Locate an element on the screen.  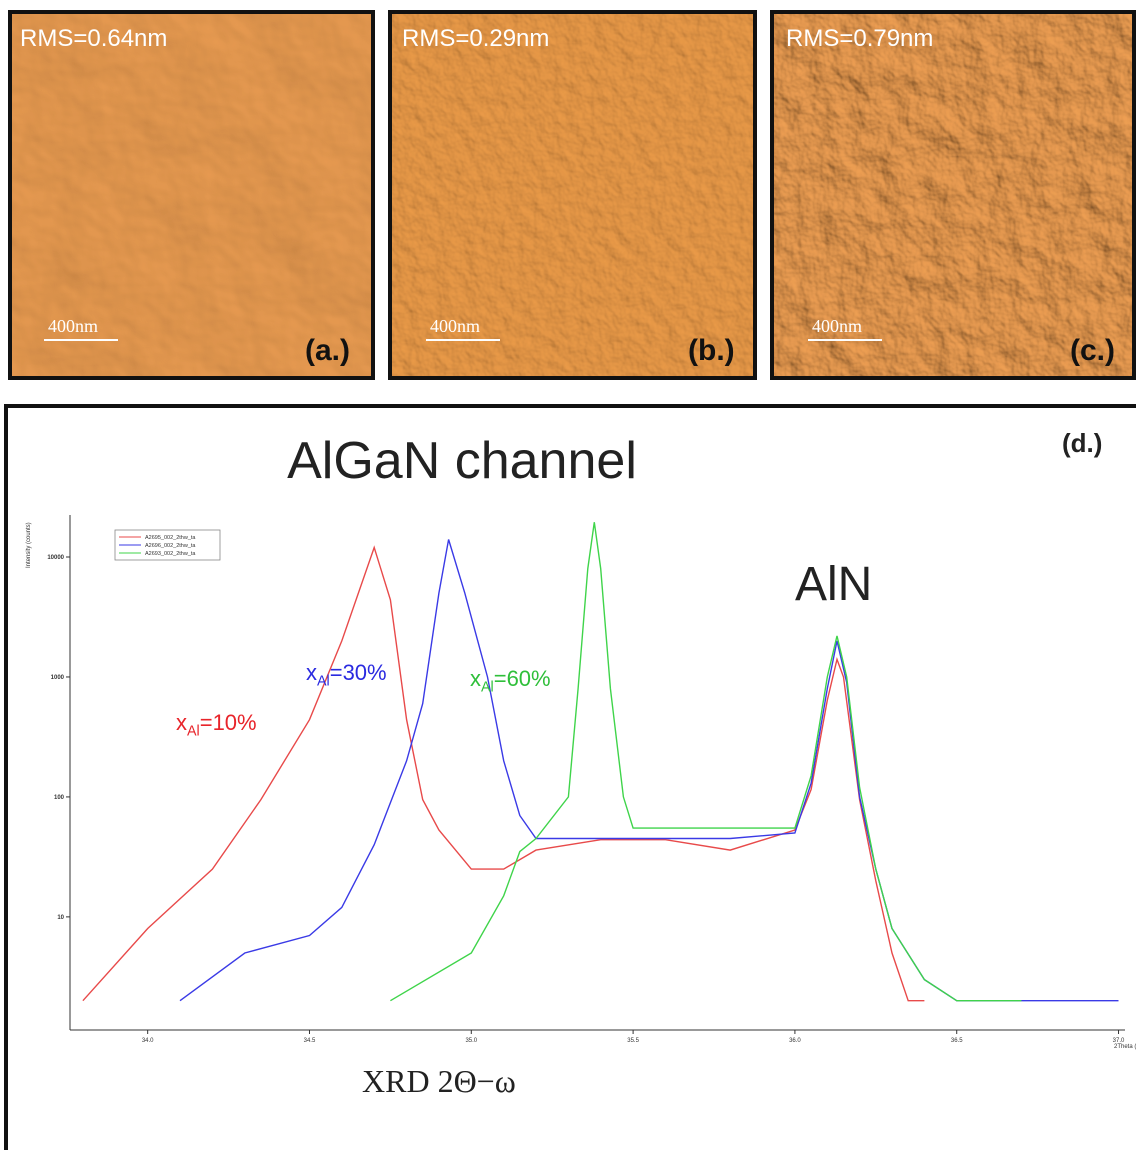
annotation: xAl=60% is located at coordinates (510, 681).